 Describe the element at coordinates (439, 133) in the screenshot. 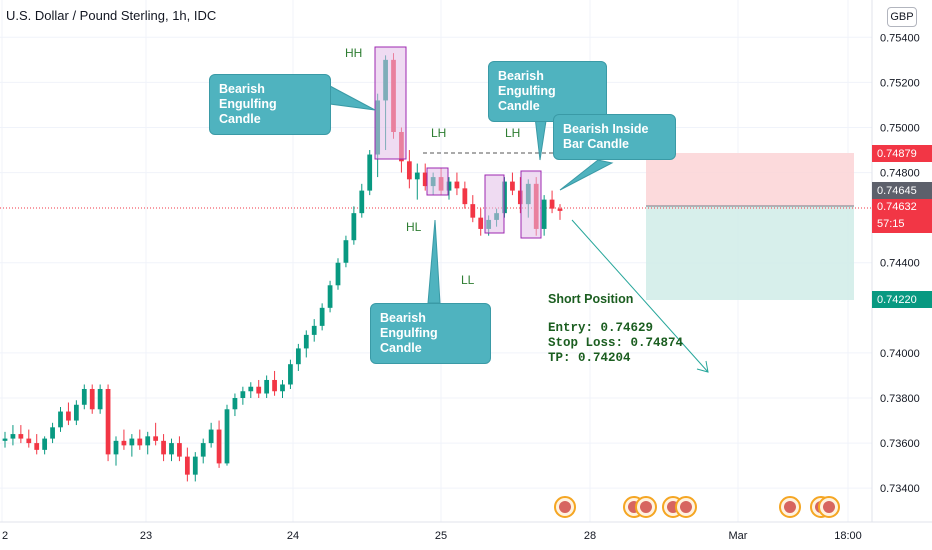

I see `label-lh-1: LH` at that location.